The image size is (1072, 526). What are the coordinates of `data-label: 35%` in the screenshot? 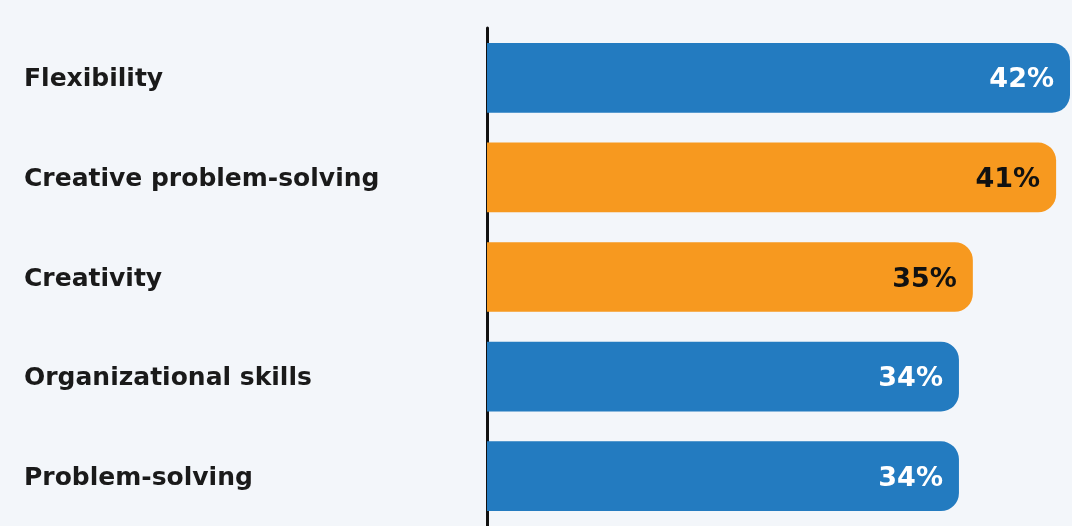 It's located at (924, 277).